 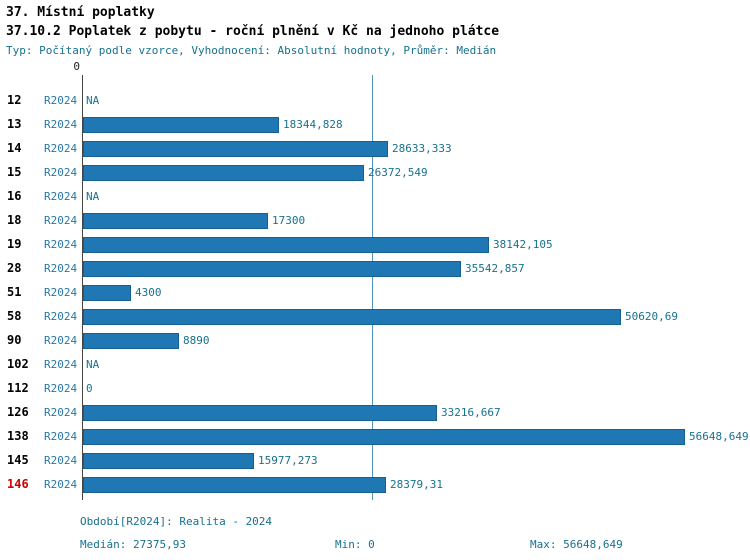 I want to click on row-id-label: 112, so click(x=18, y=388).